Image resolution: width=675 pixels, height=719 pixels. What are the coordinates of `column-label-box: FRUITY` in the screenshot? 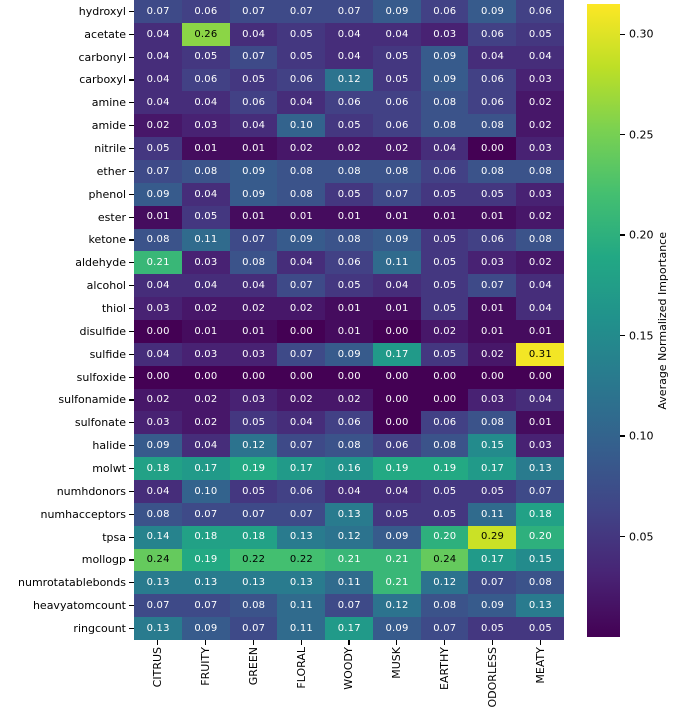 It's located at (206, 682).